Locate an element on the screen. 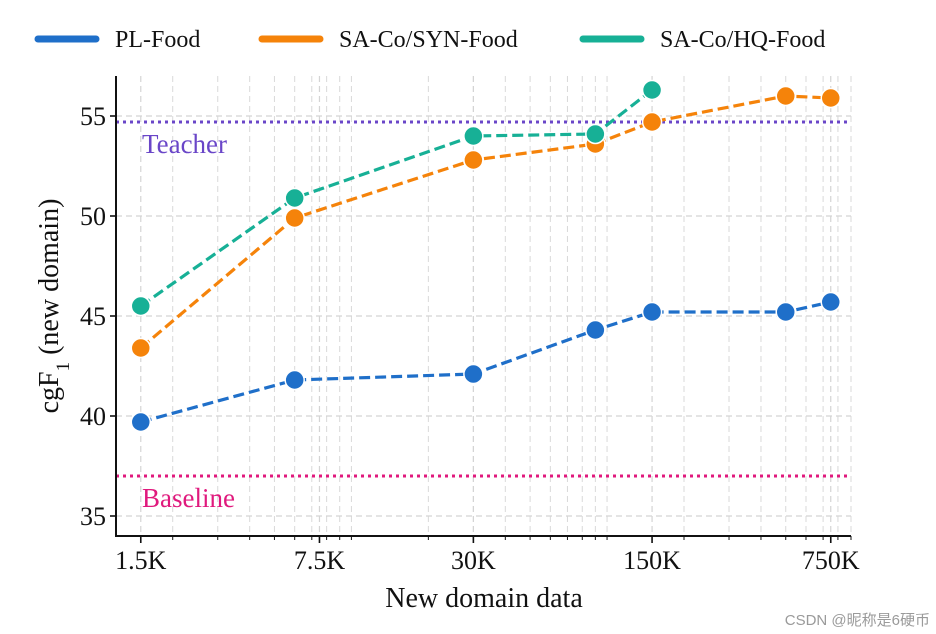 Image resolution: width=936 pixels, height=634 pixels. y-tick-label: 55 is located at coordinates (93, 116).